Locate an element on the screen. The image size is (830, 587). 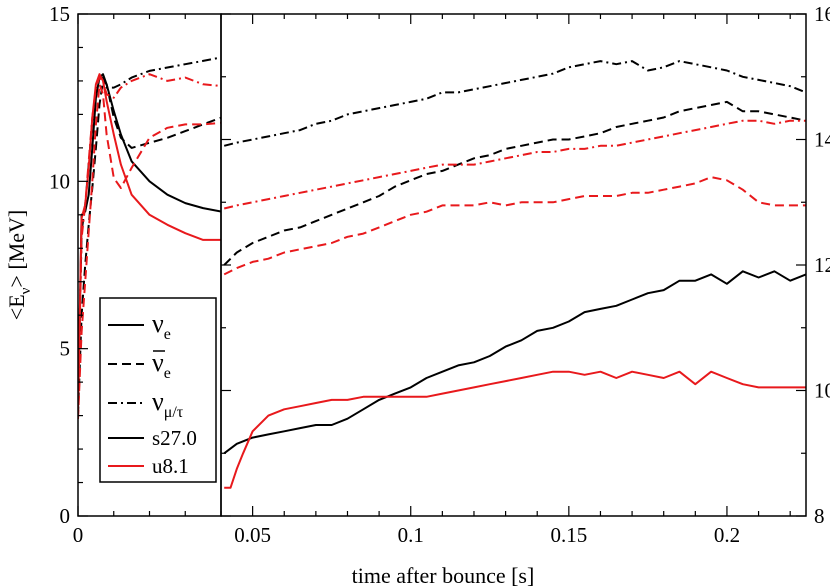
left-y-tick-label: 10 is located at coordinates (59, 181).